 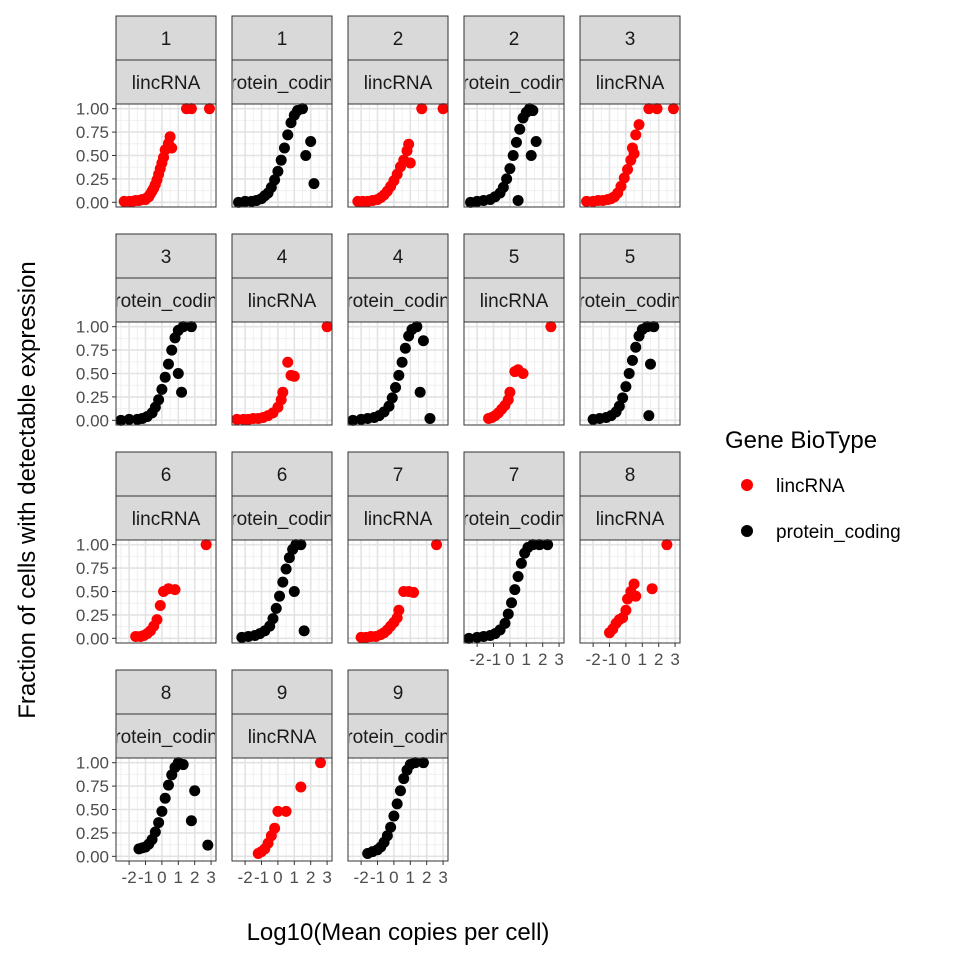 What do you see at coordinates (92, 350) in the screenshot?
I see `y-tick-label: 0.75` at bounding box center [92, 350].